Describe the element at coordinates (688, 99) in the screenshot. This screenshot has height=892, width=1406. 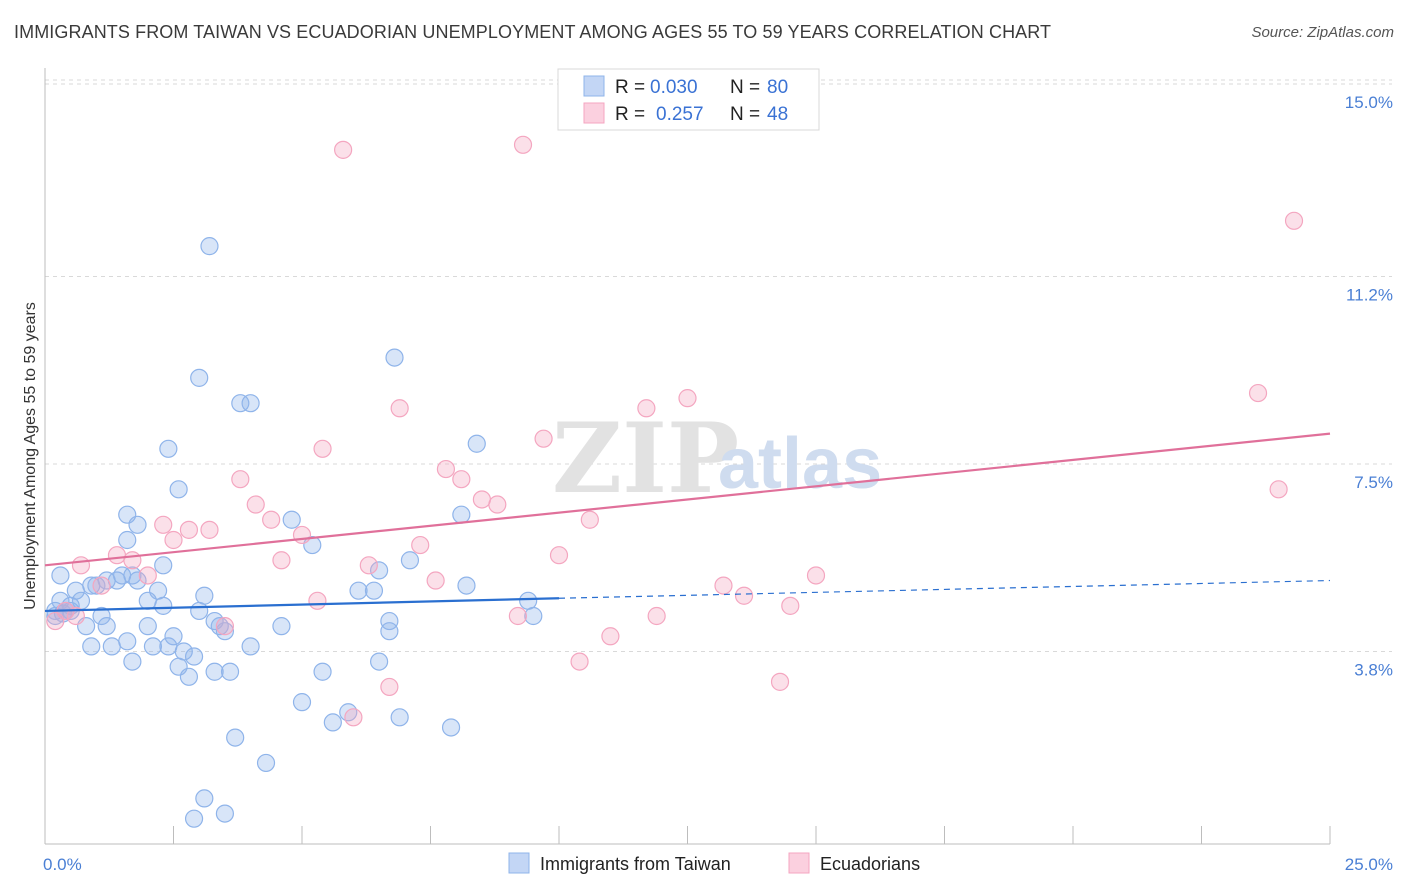
I see `legend: R = 0.030 N = 80 R = 0.257 N = 48` at that location.